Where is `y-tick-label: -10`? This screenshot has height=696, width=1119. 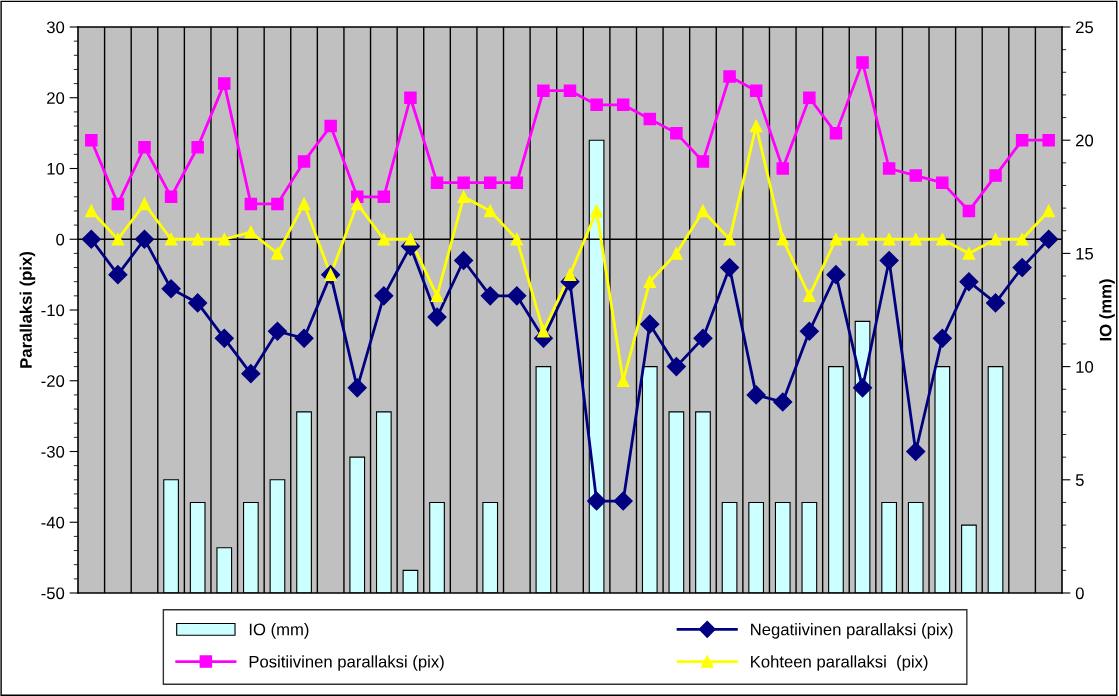
y-tick-label: -10 is located at coordinates (53, 310).